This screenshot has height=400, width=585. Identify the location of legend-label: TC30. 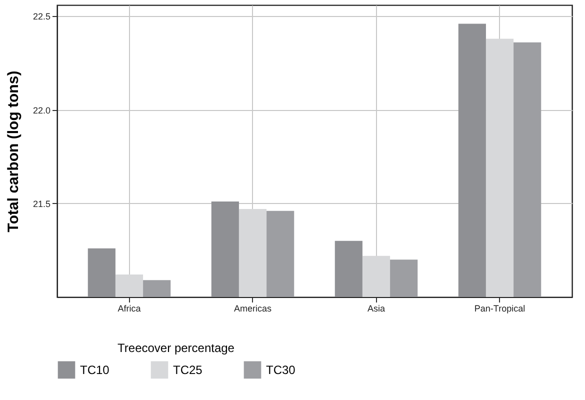
(281, 369).